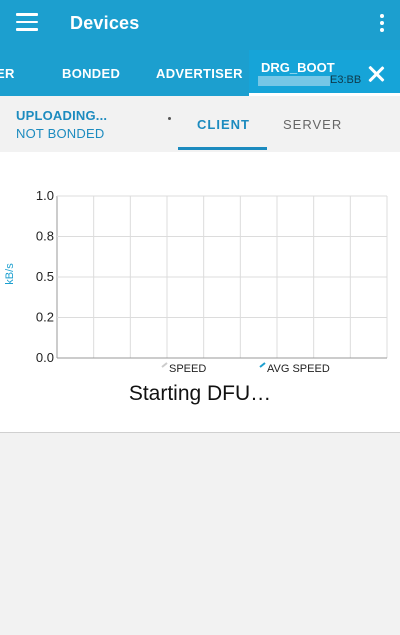 This screenshot has width=400, height=635. I want to click on tab-device-address: E3:BB, so click(346, 80).